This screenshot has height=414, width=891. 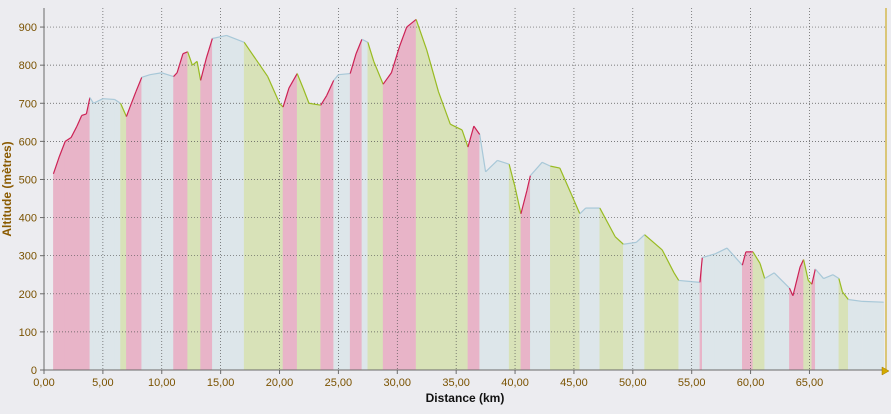 I want to click on y-tick-label: 700, so click(x=28, y=104).